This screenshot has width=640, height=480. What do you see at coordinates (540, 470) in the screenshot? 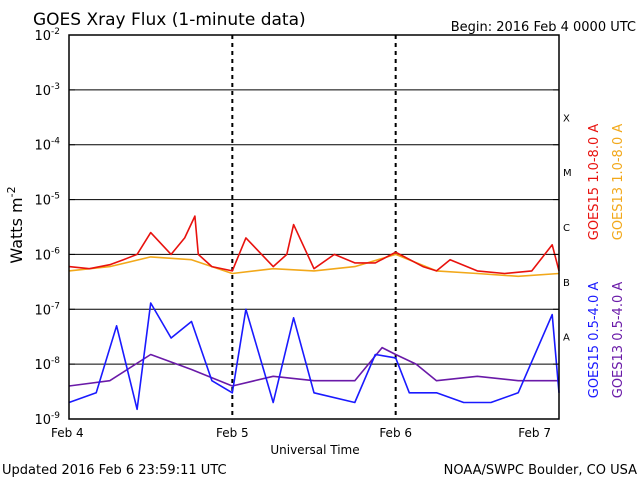
I see `footer-credit: NOAA/SWPC Boulder, CO USA` at bounding box center [540, 470].